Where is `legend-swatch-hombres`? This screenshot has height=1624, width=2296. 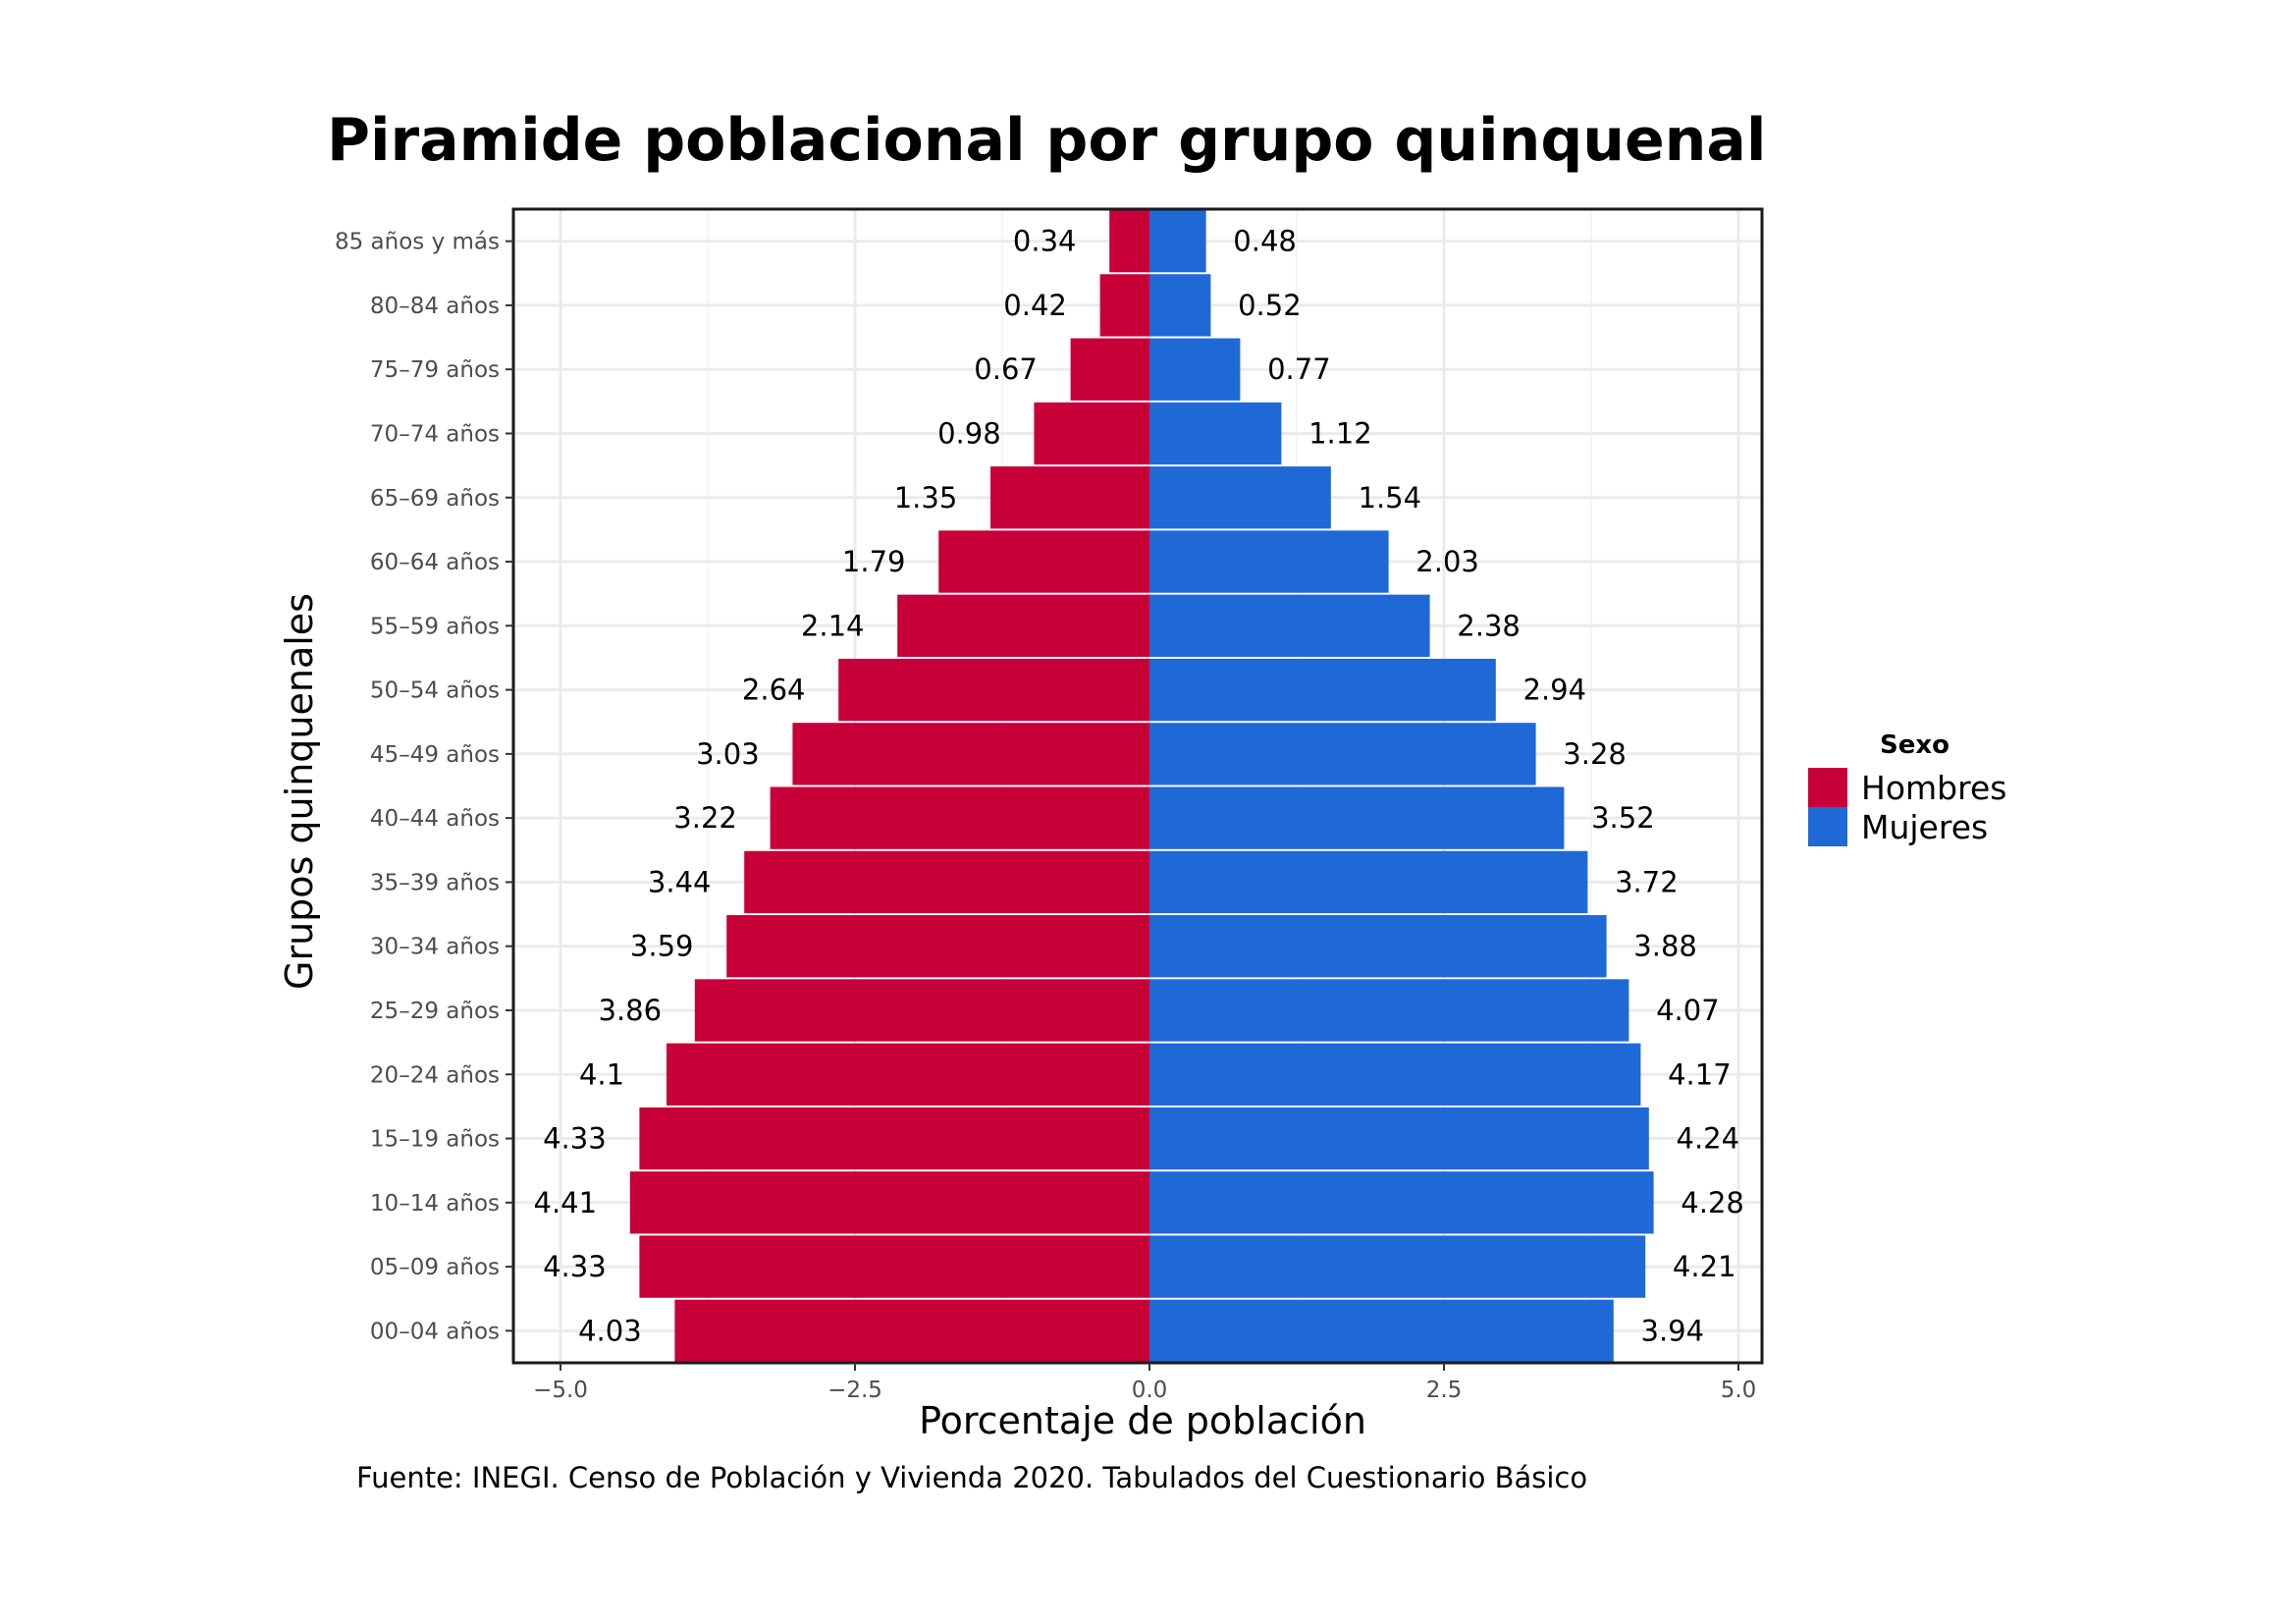
legend-swatch-hombres is located at coordinates (1828, 787).